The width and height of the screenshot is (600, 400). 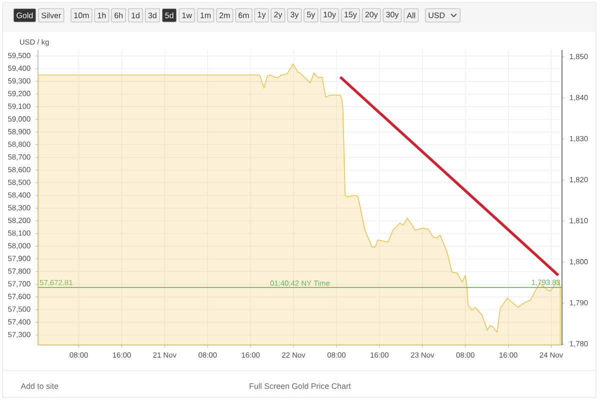 What do you see at coordinates (118, 15) in the screenshot?
I see `text: 6h` at bounding box center [118, 15].